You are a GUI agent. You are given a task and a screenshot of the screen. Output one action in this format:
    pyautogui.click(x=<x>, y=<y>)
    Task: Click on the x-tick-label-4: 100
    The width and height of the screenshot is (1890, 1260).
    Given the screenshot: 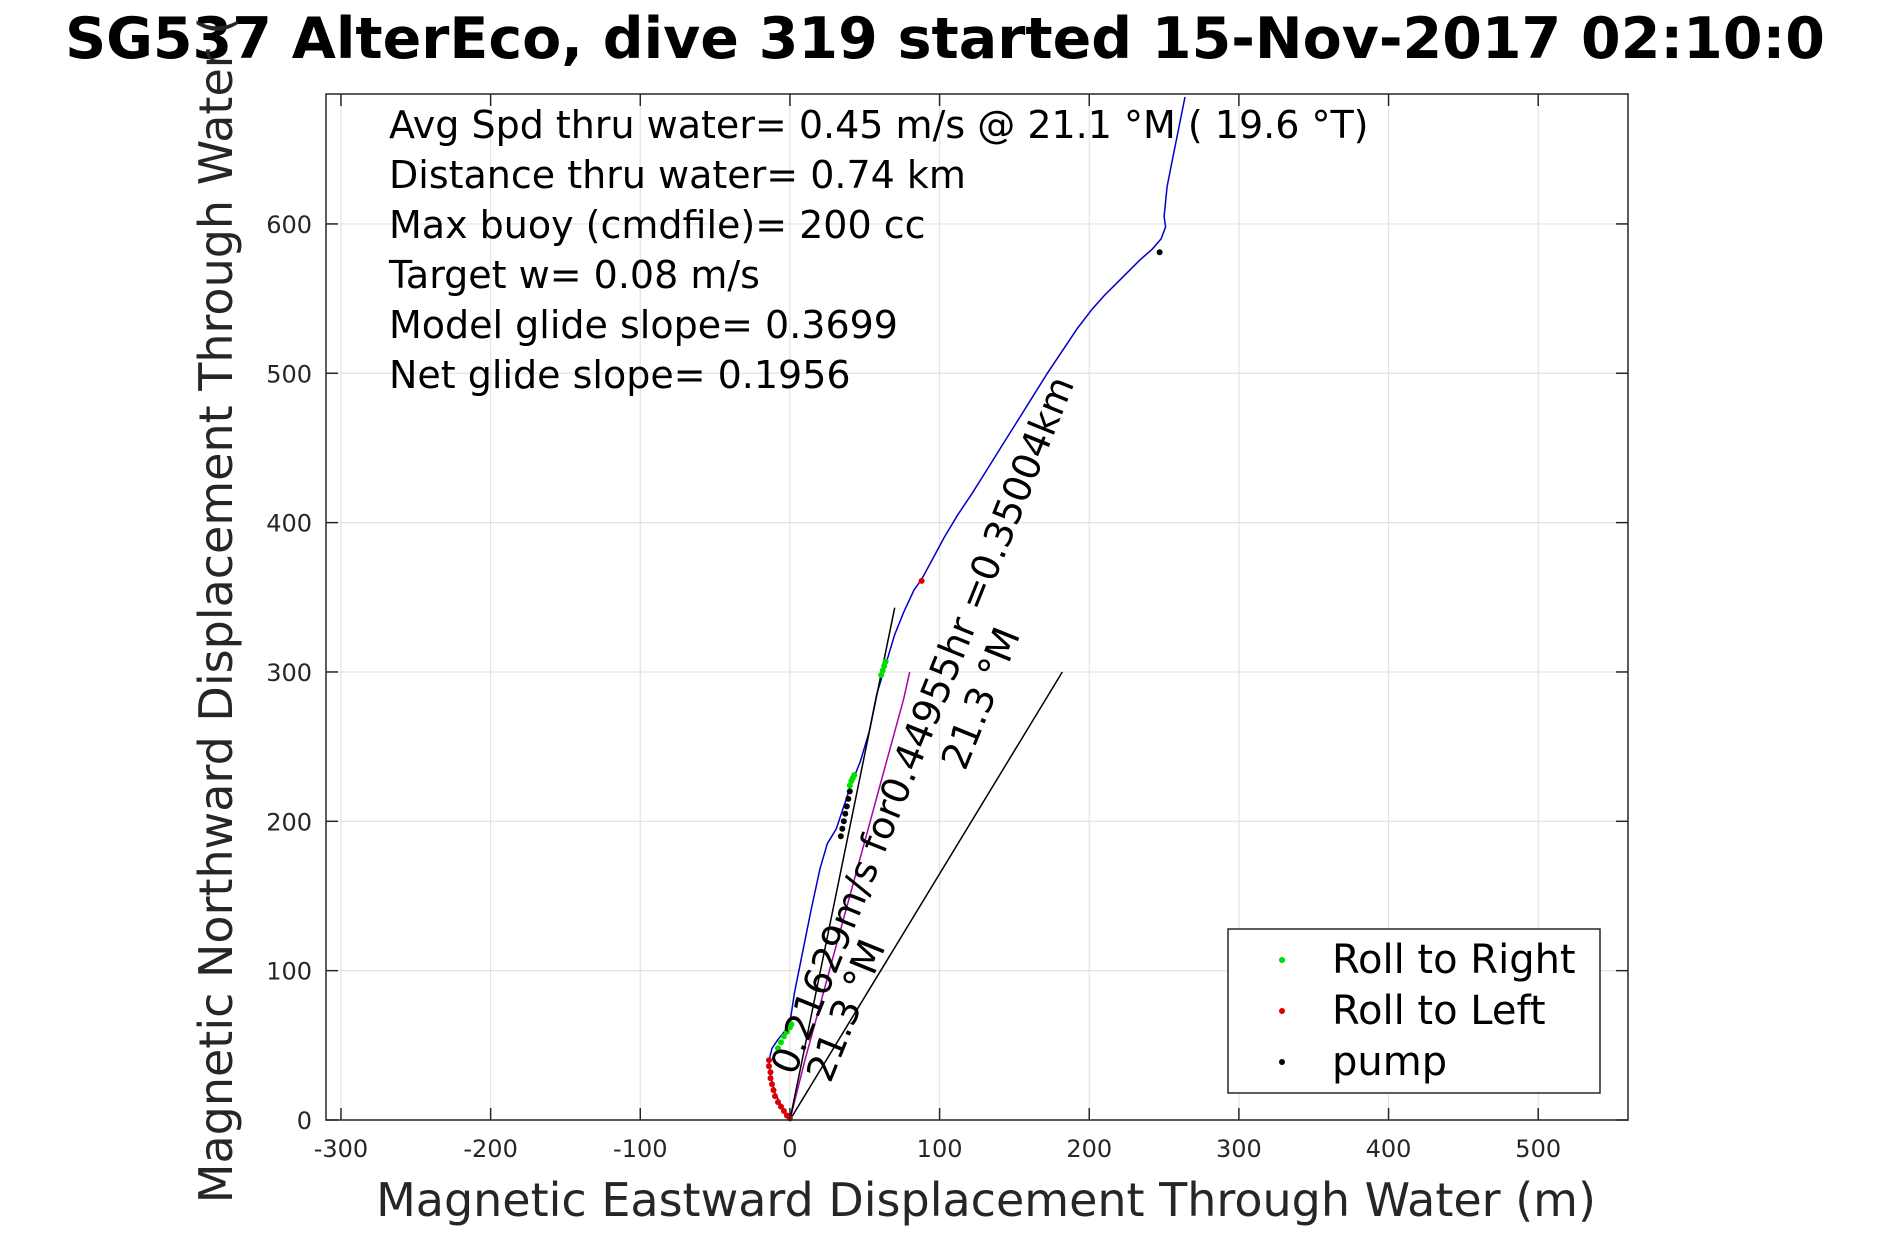 What is the action you would take?
    pyautogui.click(x=940, y=1149)
    